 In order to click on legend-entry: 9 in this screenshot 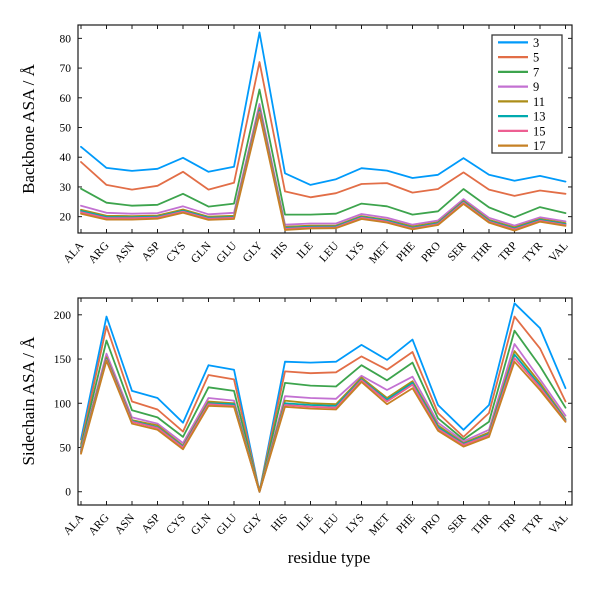, I will do `click(518, 87)`.